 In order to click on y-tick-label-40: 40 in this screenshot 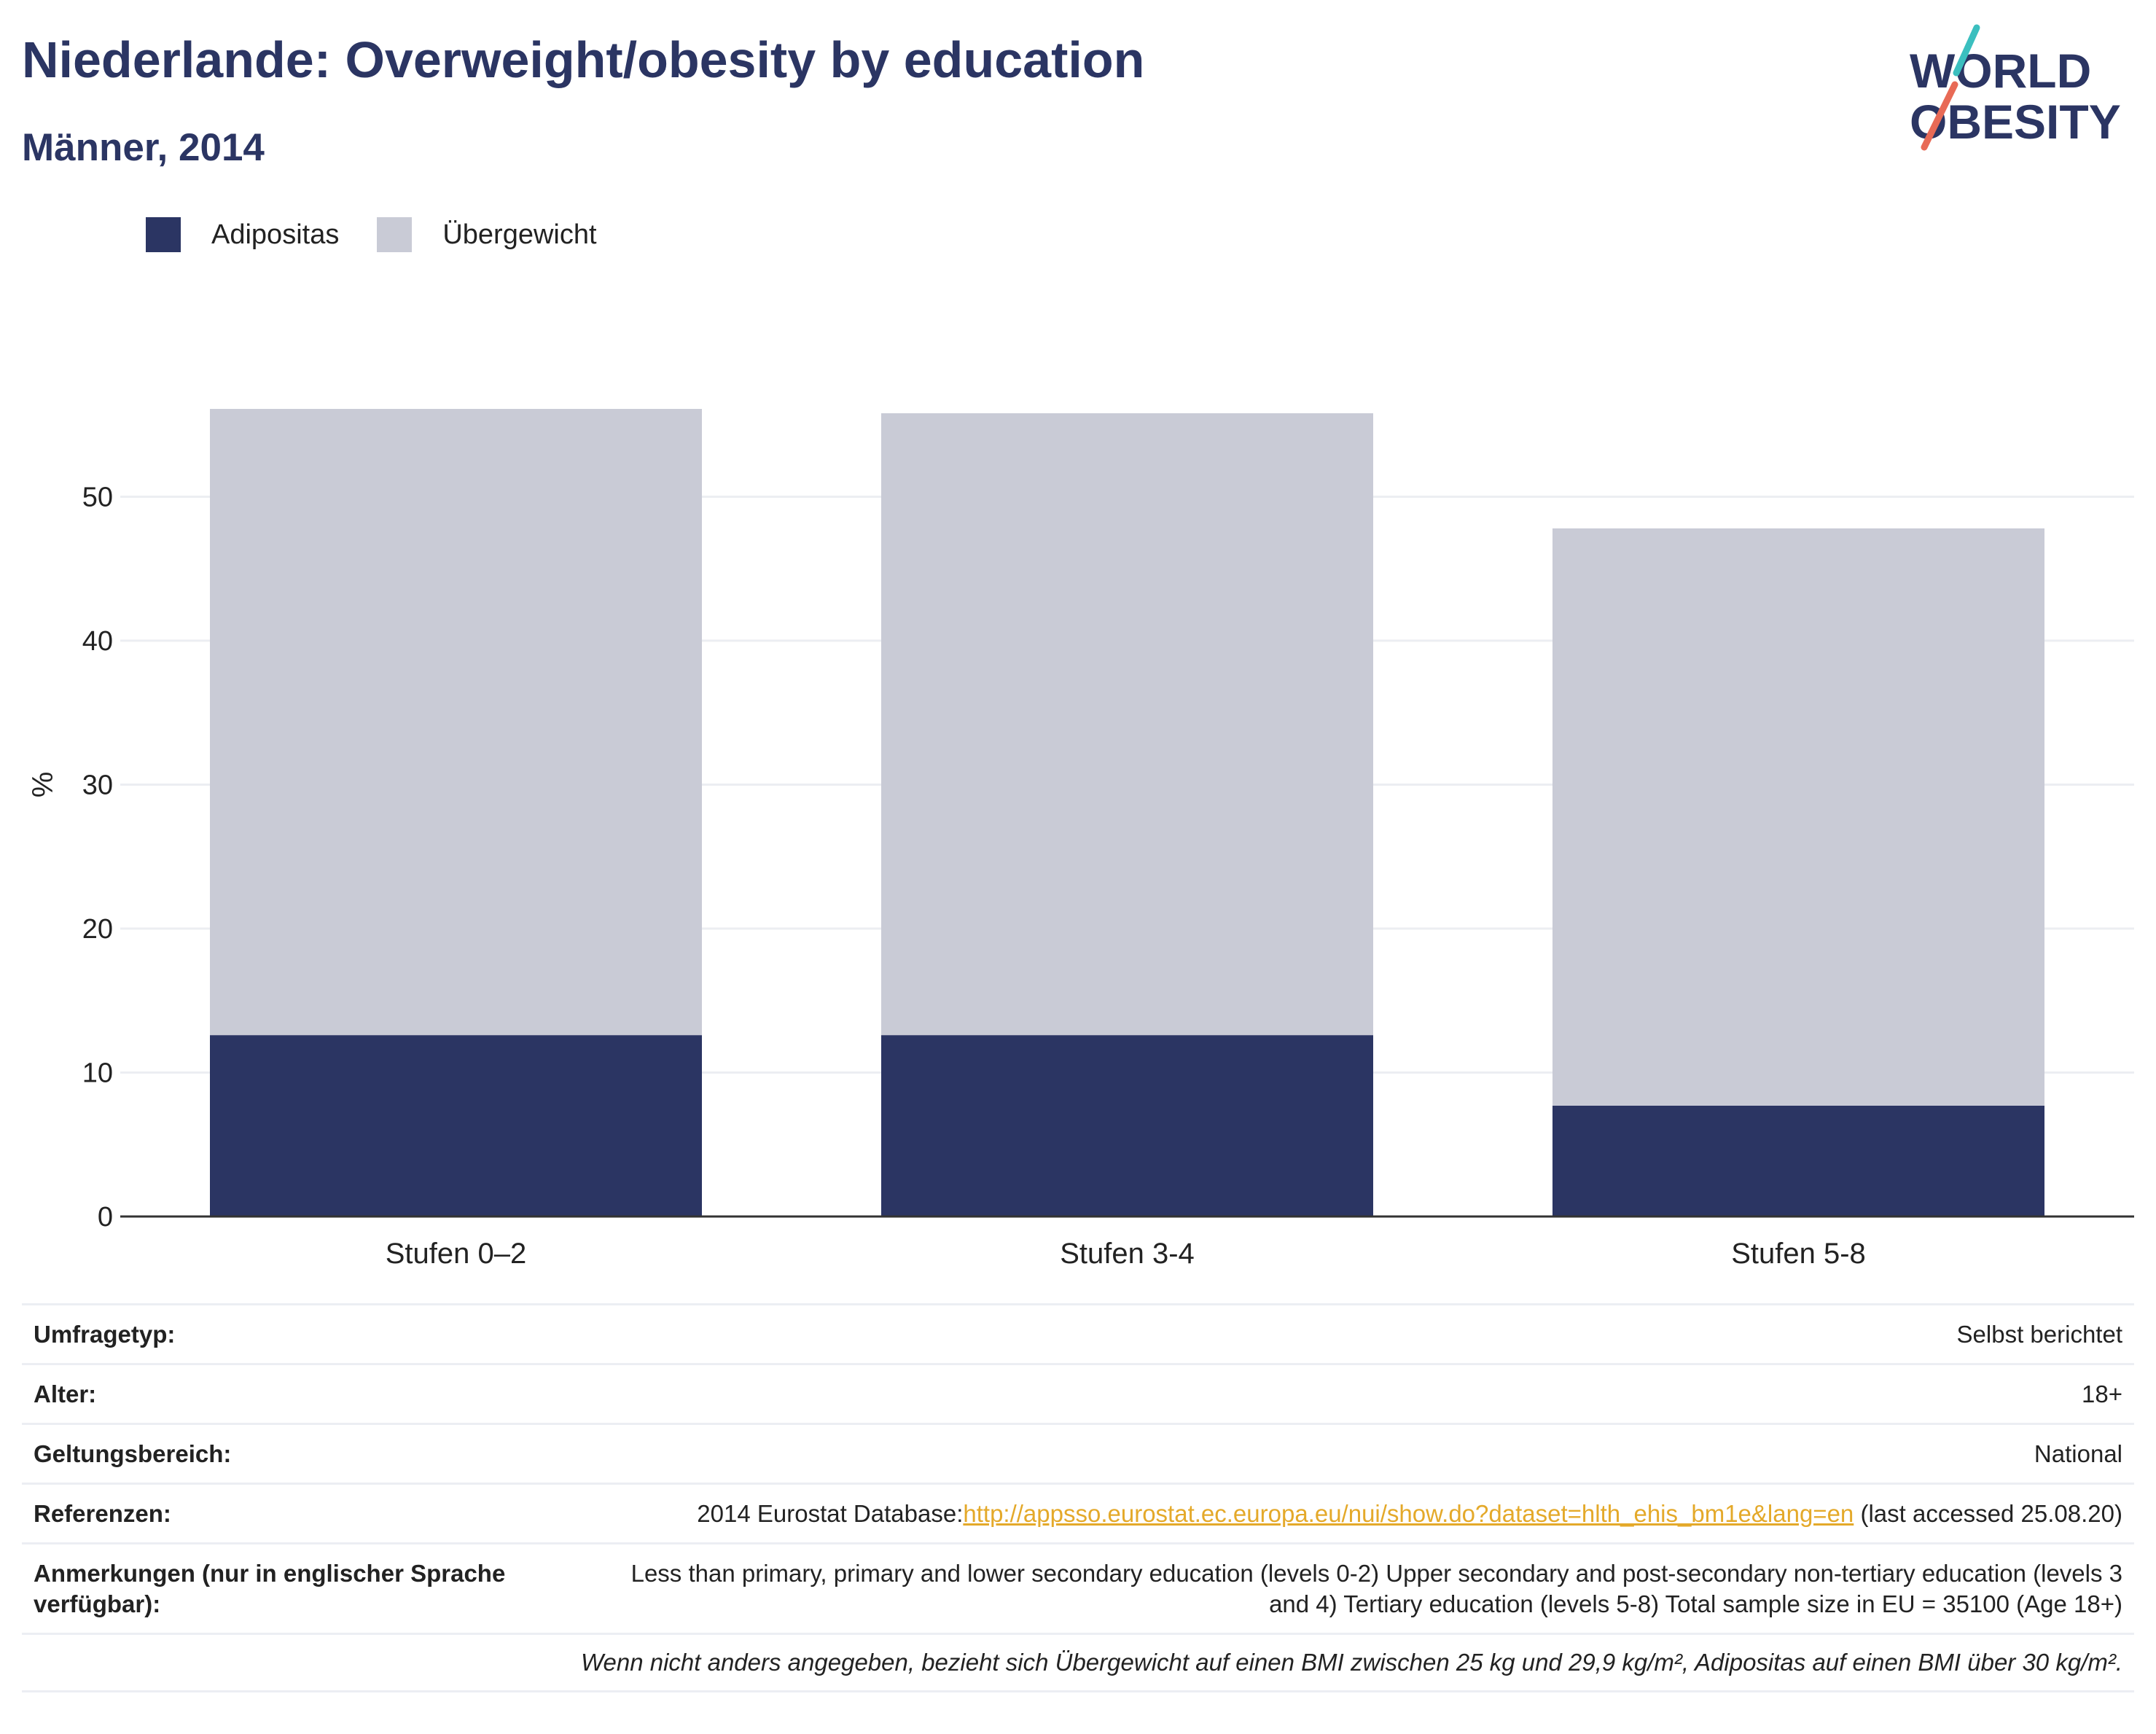, I will do `click(98, 642)`.